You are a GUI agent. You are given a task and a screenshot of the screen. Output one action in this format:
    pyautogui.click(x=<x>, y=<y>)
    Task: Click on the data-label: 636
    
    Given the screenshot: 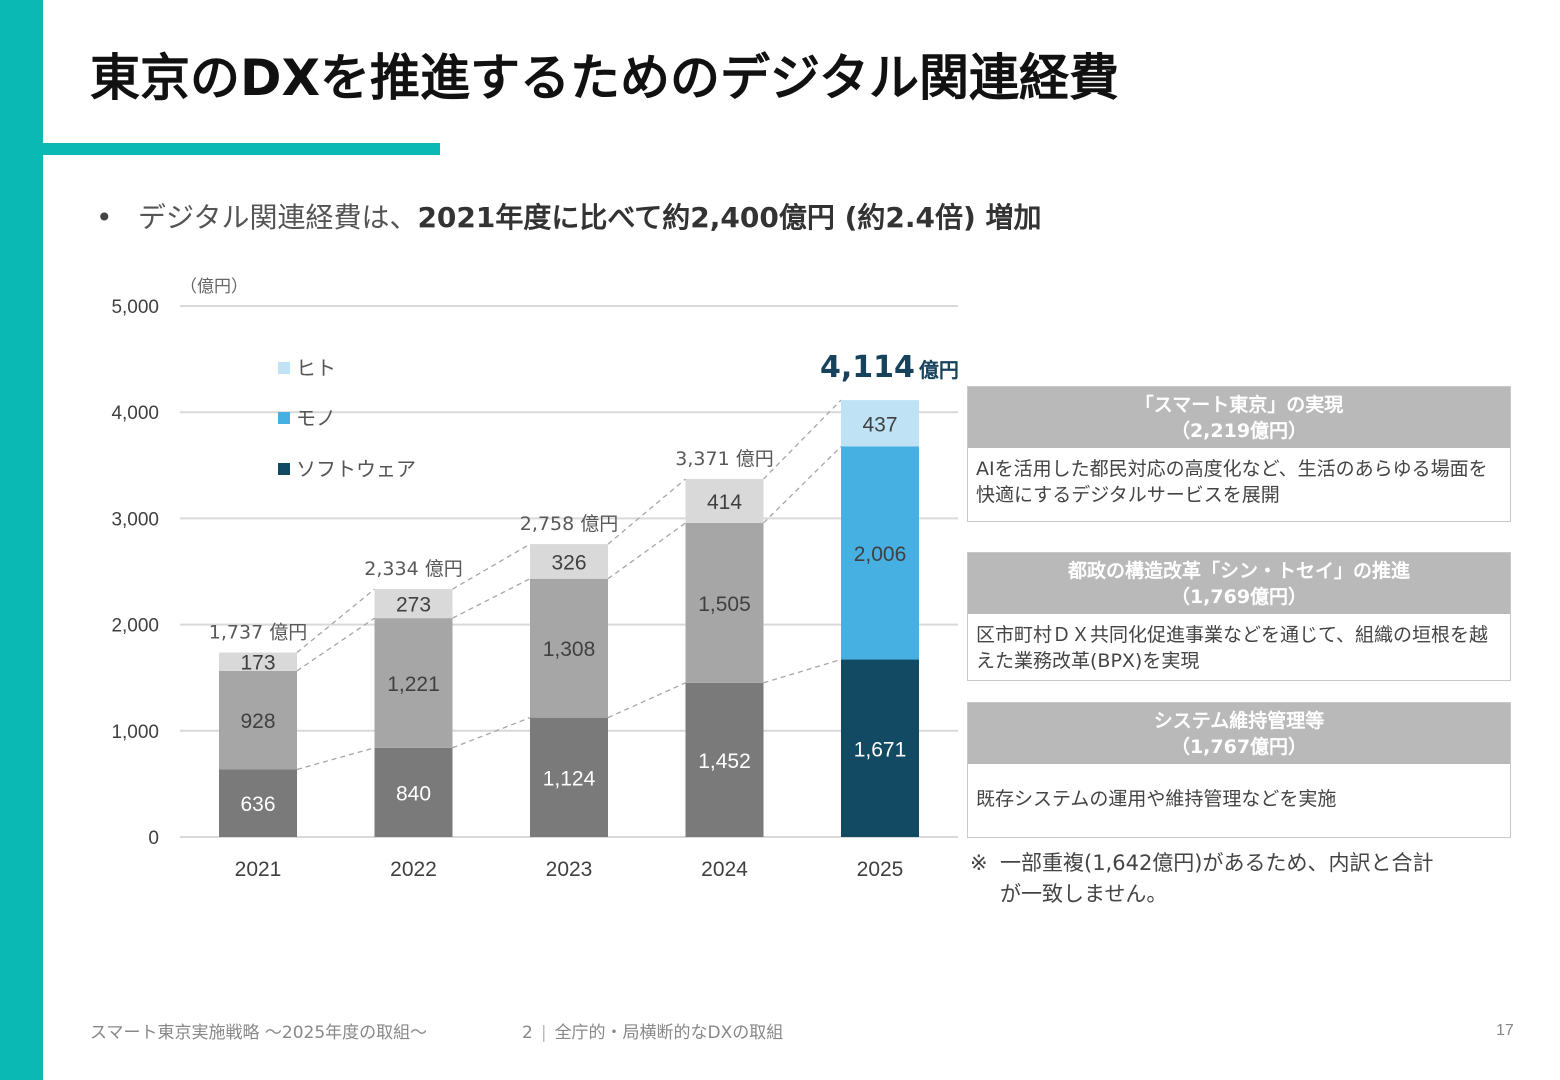 What is the action you would take?
    pyautogui.click(x=257, y=804)
    